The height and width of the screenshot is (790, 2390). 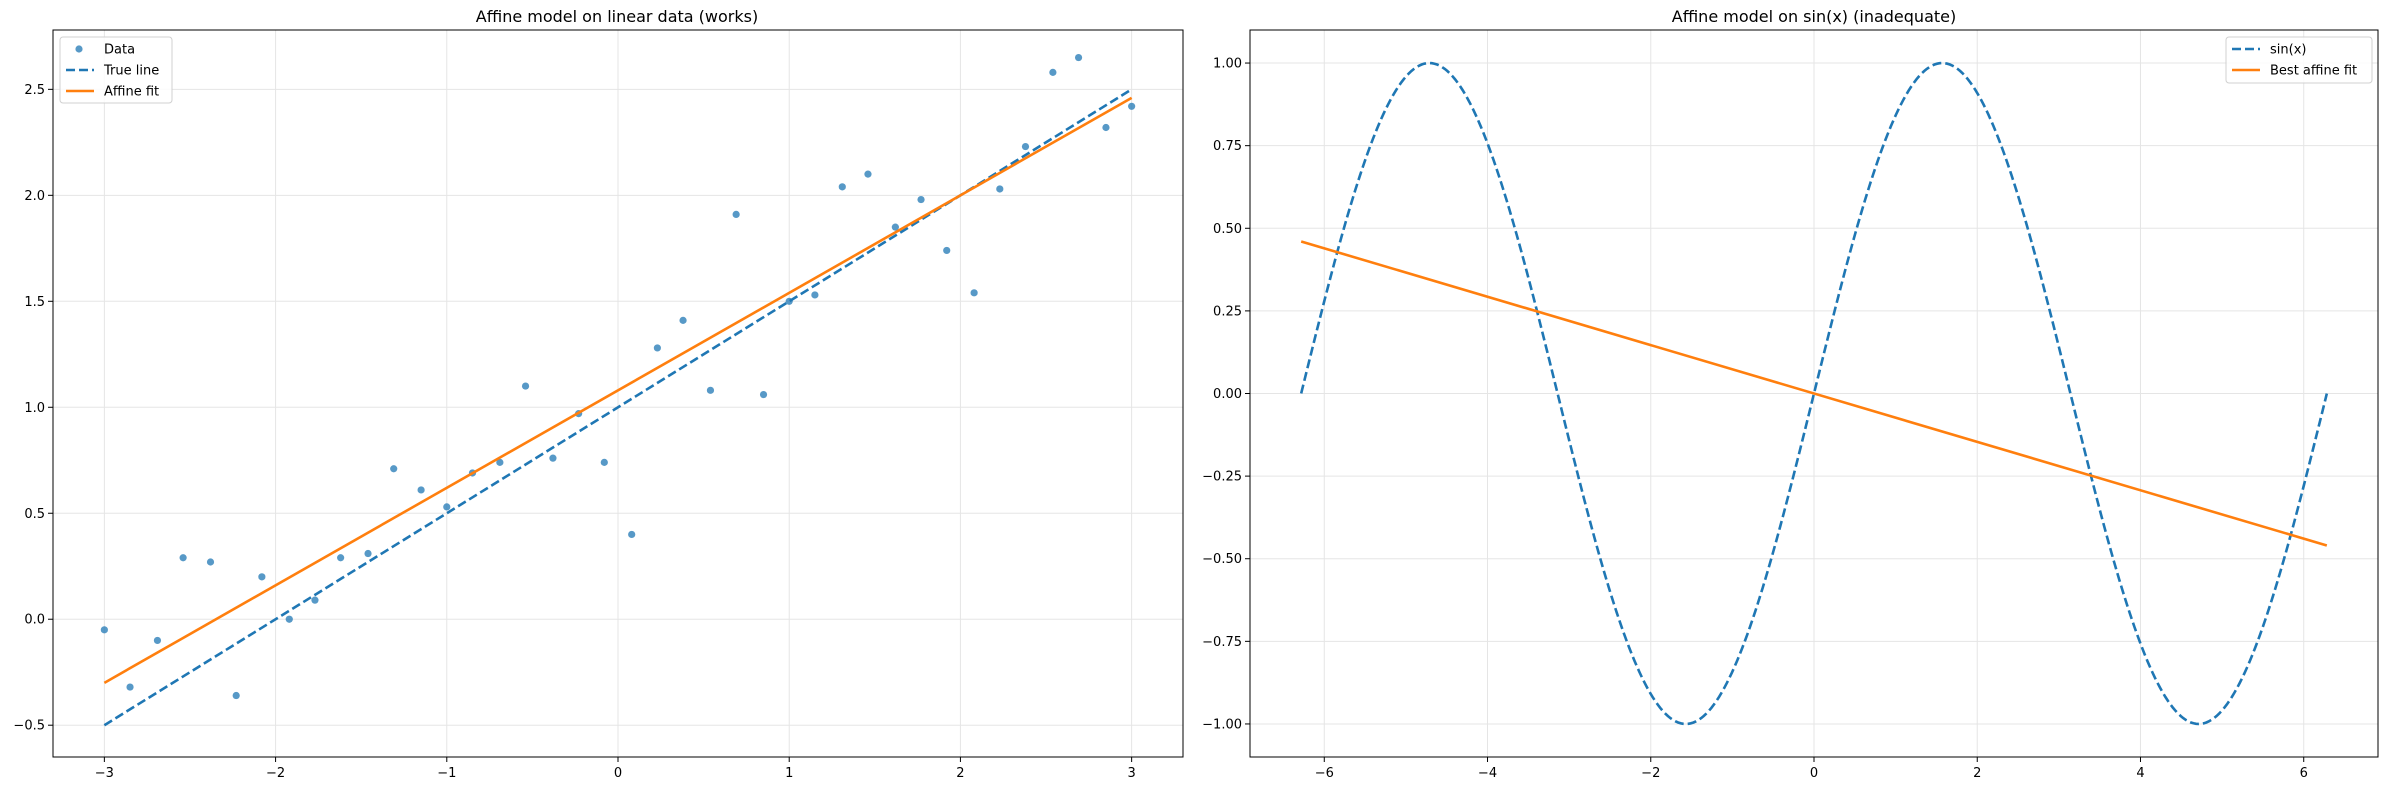 What do you see at coordinates (2304, 773) in the screenshot?
I see `x-tick-label: 6` at bounding box center [2304, 773].